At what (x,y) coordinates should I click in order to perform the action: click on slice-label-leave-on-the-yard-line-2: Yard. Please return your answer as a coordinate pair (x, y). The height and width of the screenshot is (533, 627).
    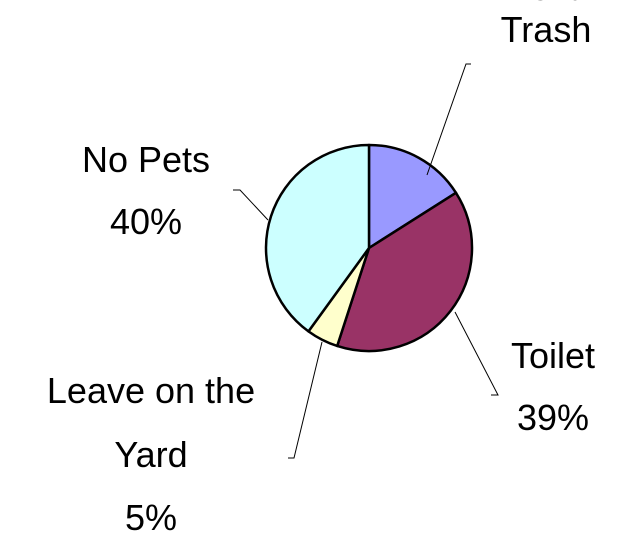
    Looking at the image, I should click on (150, 454).